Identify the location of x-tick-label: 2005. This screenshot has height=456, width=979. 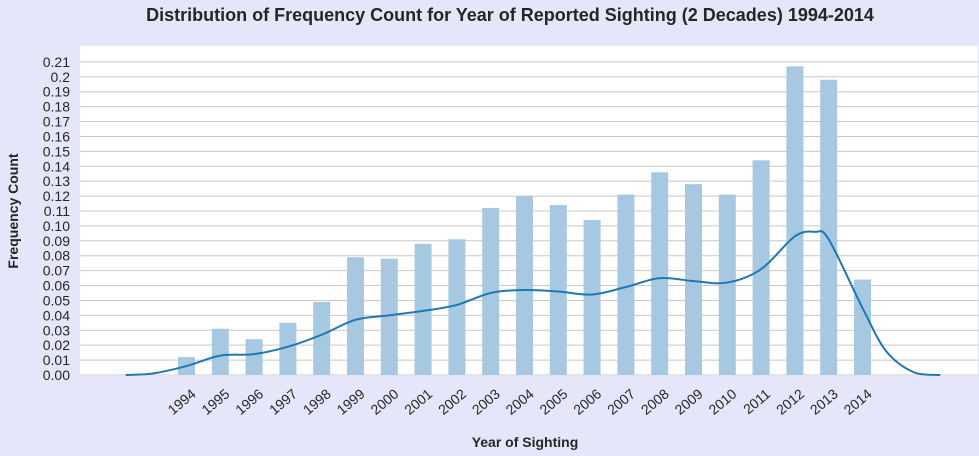
(553, 401).